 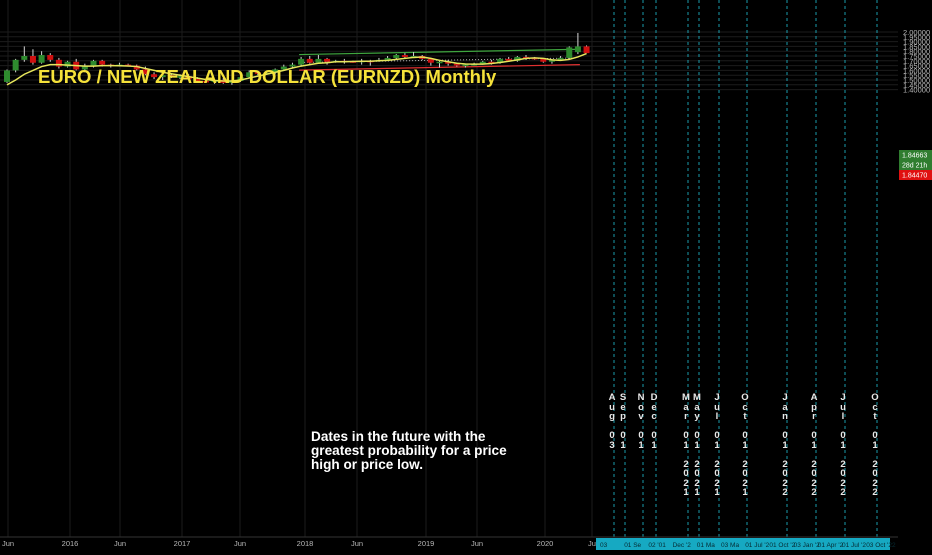 What do you see at coordinates (592, 543) in the screenshot?
I see `x-tick-label: Ju` at bounding box center [592, 543].